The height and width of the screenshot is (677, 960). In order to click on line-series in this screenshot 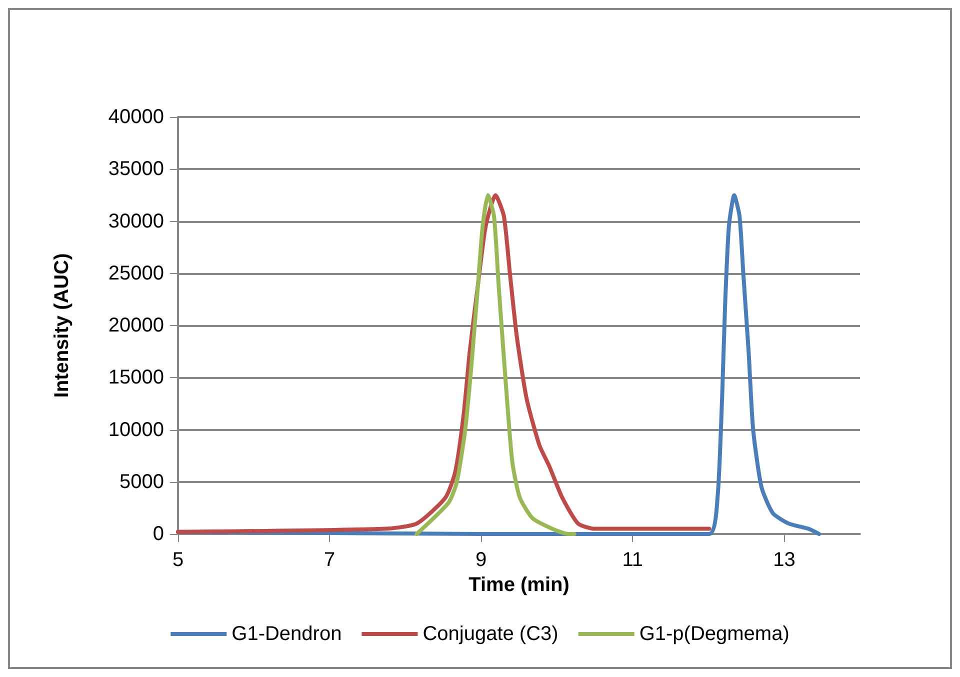, I will do `click(495, 364)`.